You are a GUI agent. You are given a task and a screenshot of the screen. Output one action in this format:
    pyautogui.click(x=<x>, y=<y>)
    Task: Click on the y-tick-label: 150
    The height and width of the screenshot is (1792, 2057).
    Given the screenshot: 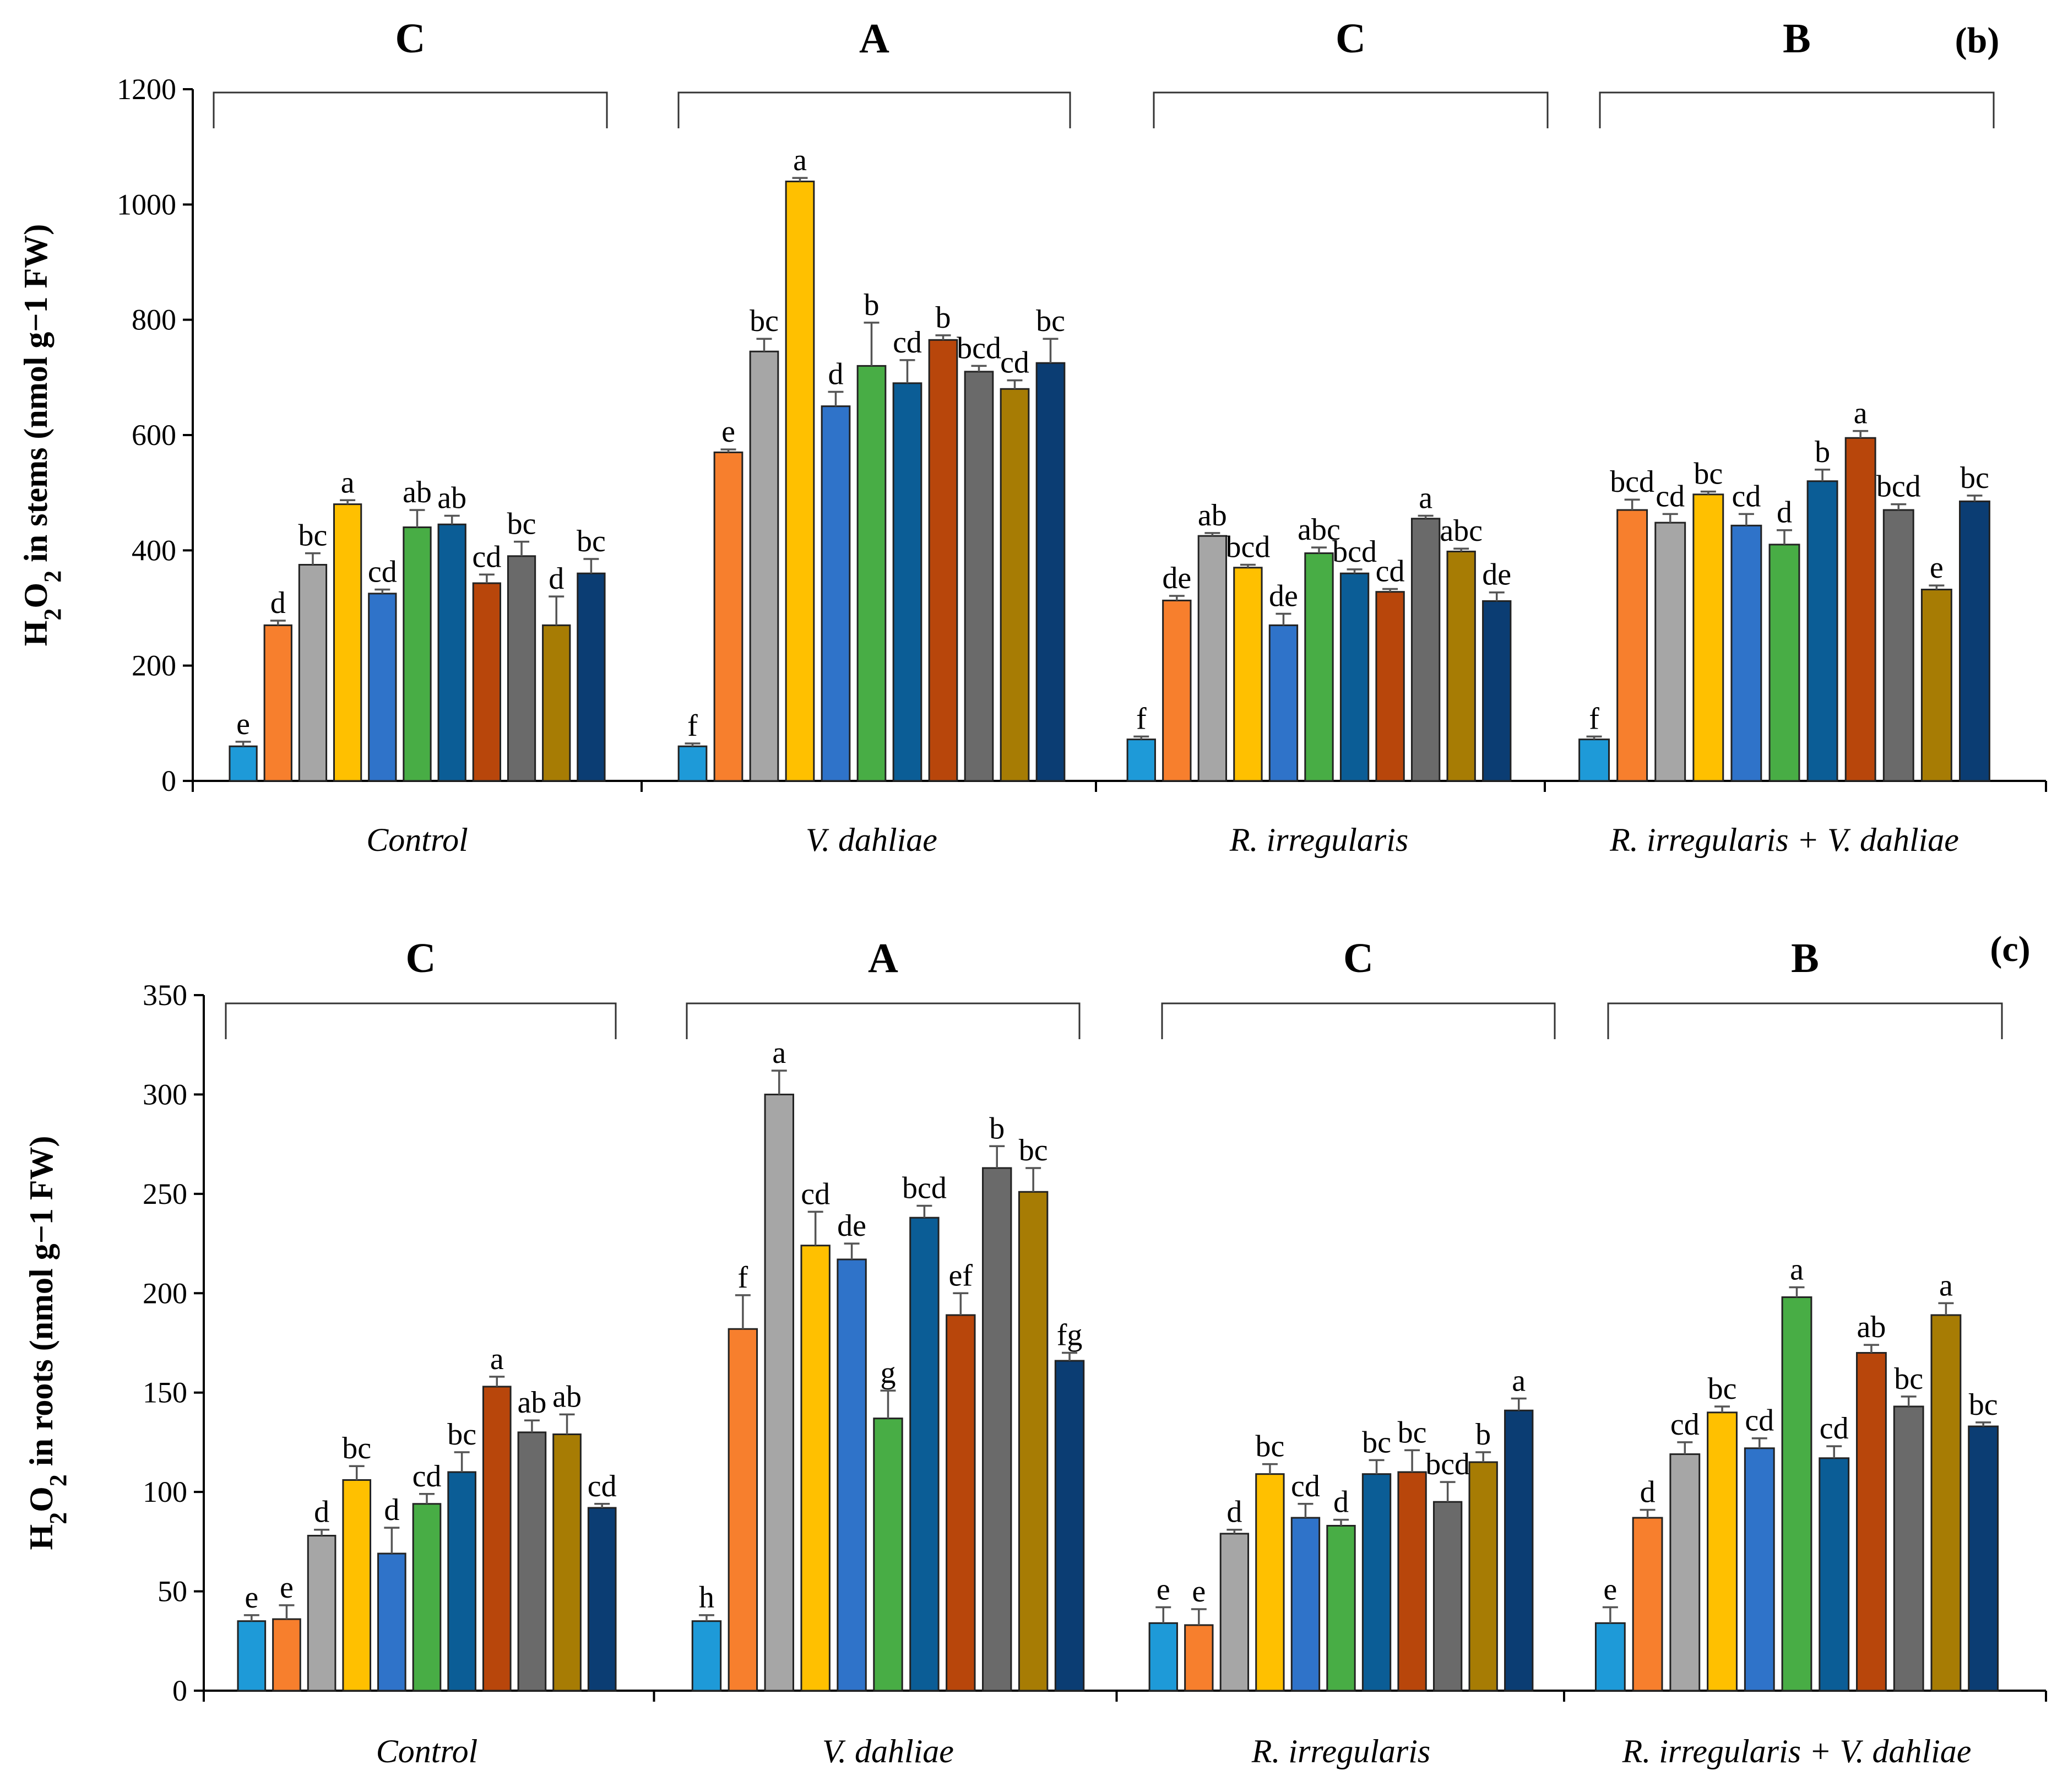 What is the action you would take?
    pyautogui.click(x=165, y=1392)
    